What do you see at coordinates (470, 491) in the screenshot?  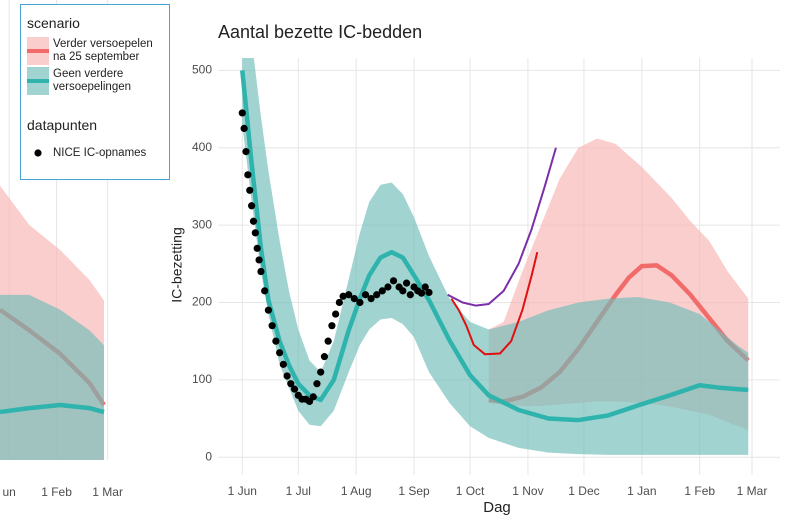 I see `x-tick-label: 1 Oct` at bounding box center [470, 491].